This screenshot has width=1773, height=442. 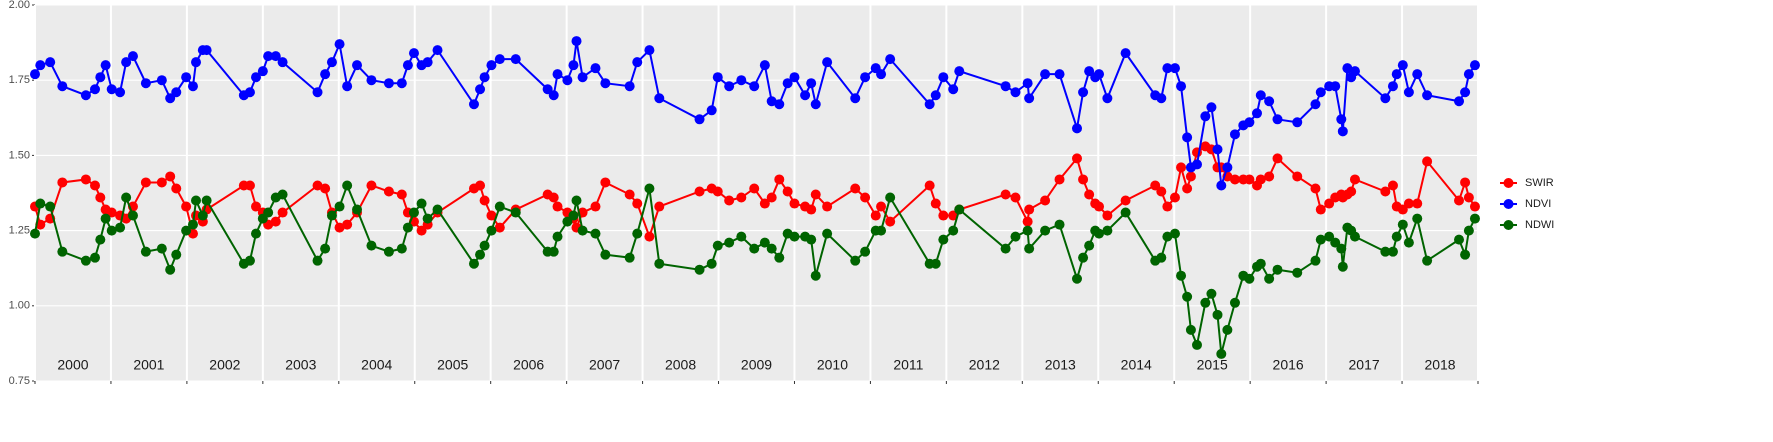 I want to click on x-tick-label: 2002, so click(x=224, y=365).